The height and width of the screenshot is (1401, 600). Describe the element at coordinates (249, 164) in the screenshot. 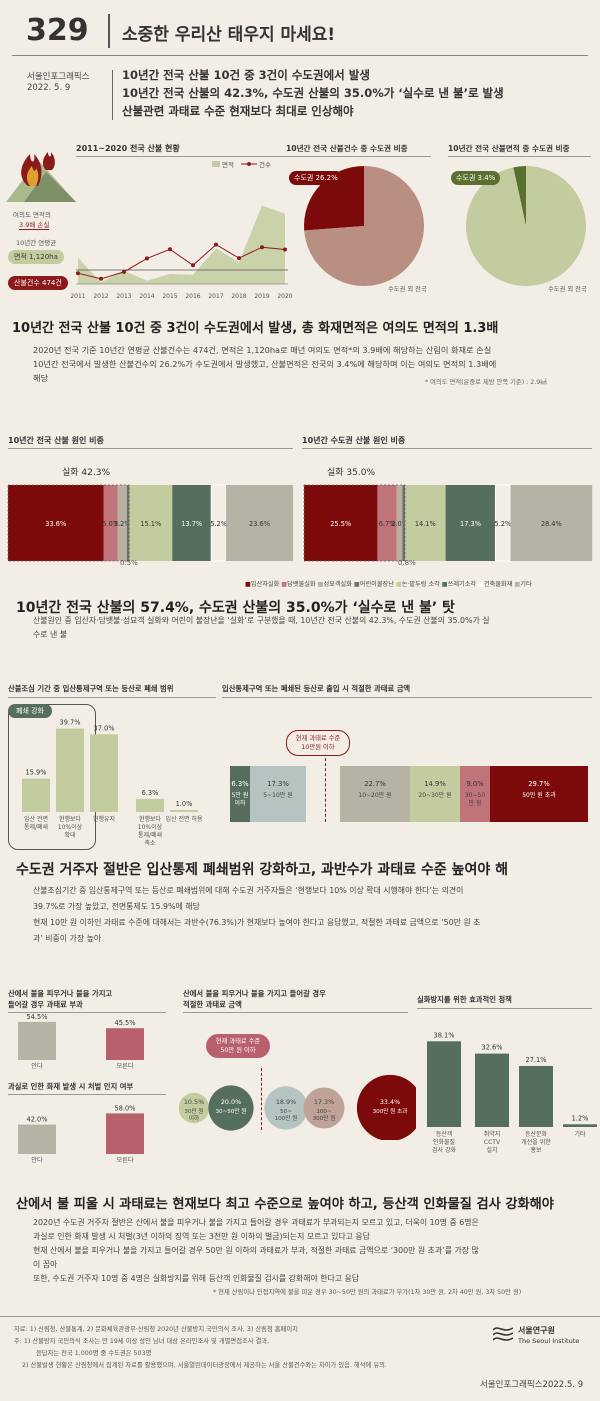

I see `legend-count-dot` at that location.